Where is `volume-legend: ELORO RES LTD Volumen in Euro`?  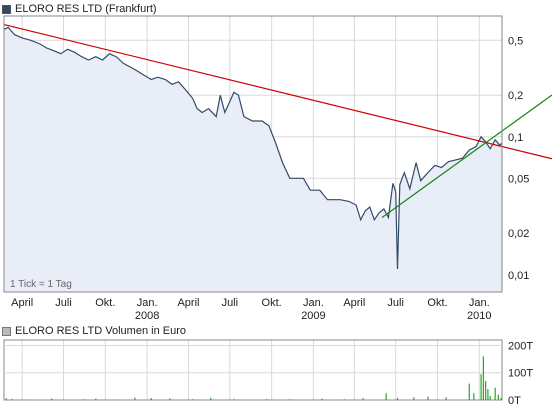
volume-legend: ELORO RES LTD Volumen in Euro is located at coordinates (94, 331).